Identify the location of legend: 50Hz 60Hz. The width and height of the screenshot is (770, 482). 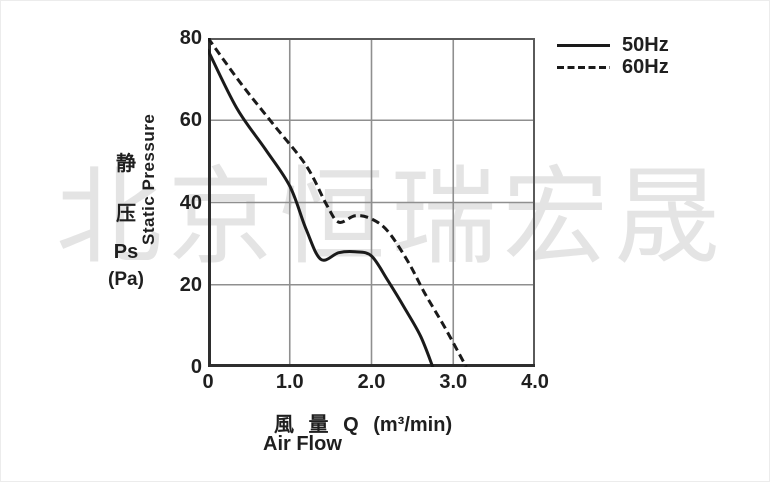
(613, 56).